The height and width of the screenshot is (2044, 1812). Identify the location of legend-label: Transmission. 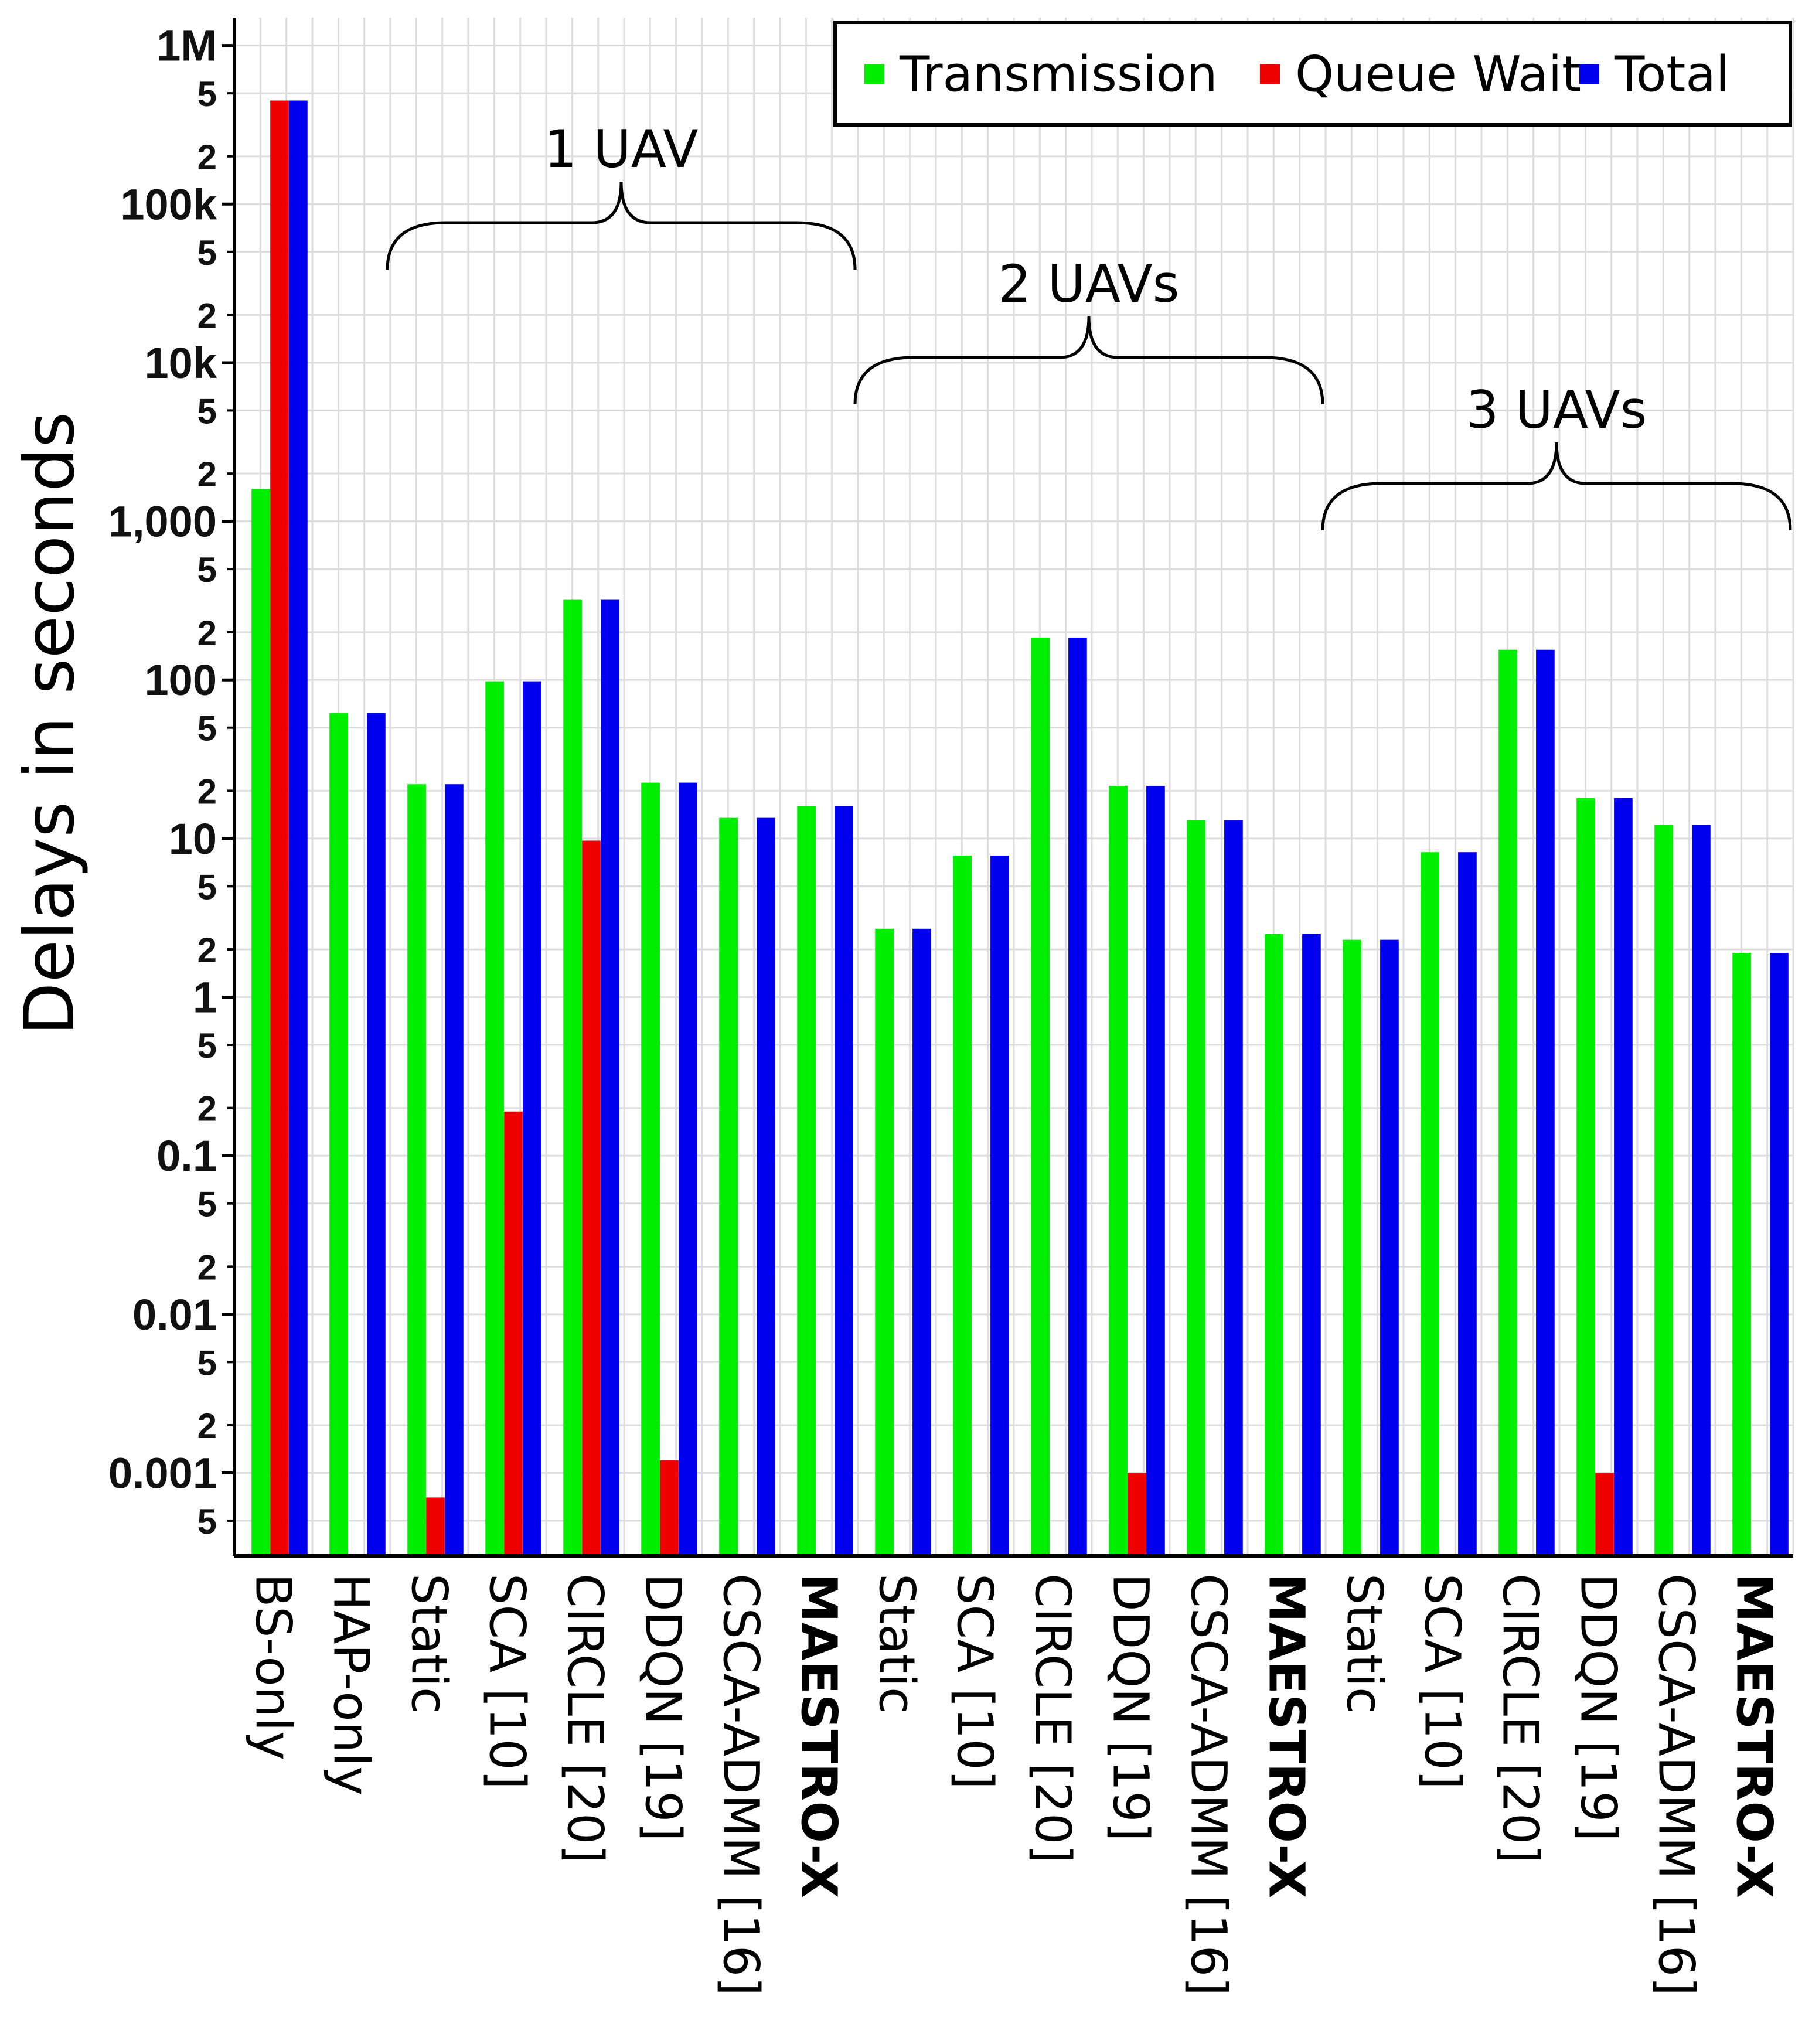
(1058, 74).